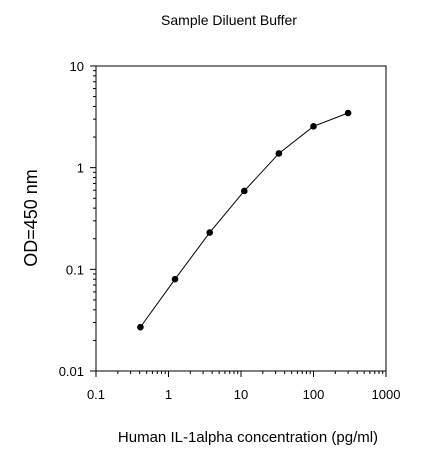  I want to click on x-tick-label: 1, so click(168, 394).